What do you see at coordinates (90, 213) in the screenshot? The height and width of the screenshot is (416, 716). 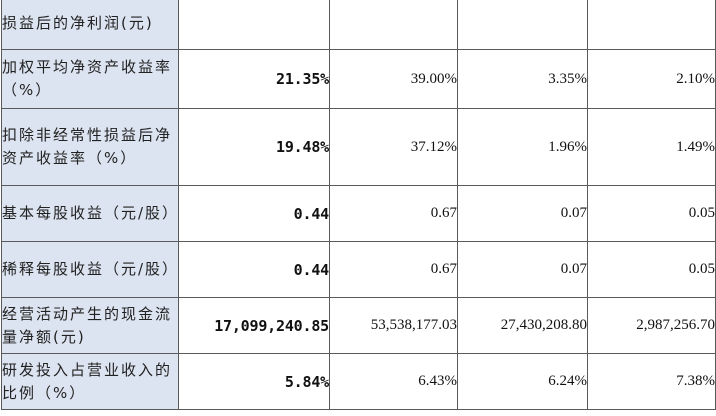 I see `row-label: 基本每股收益（元/股）` at bounding box center [90, 213].